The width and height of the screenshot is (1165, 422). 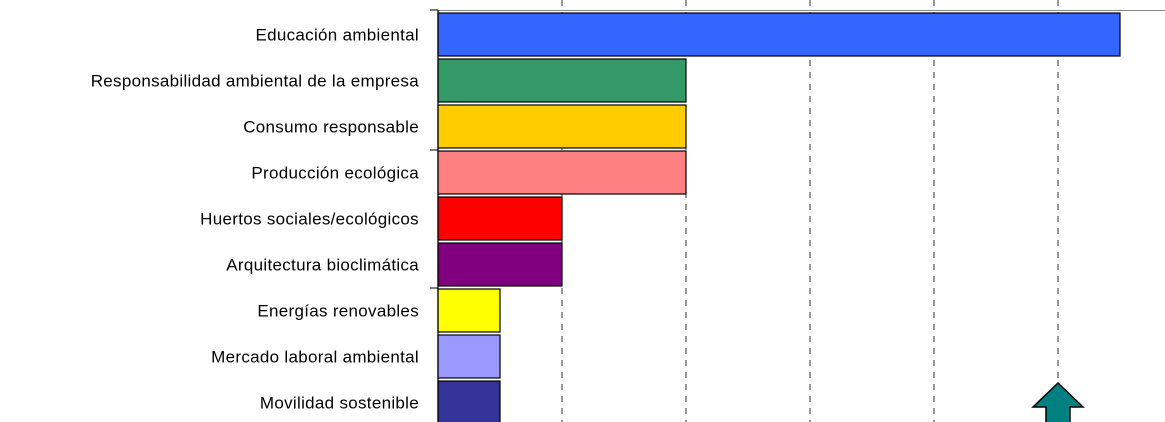 What do you see at coordinates (315, 357) in the screenshot?
I see `category-label: Mercado laboral ambiental` at bounding box center [315, 357].